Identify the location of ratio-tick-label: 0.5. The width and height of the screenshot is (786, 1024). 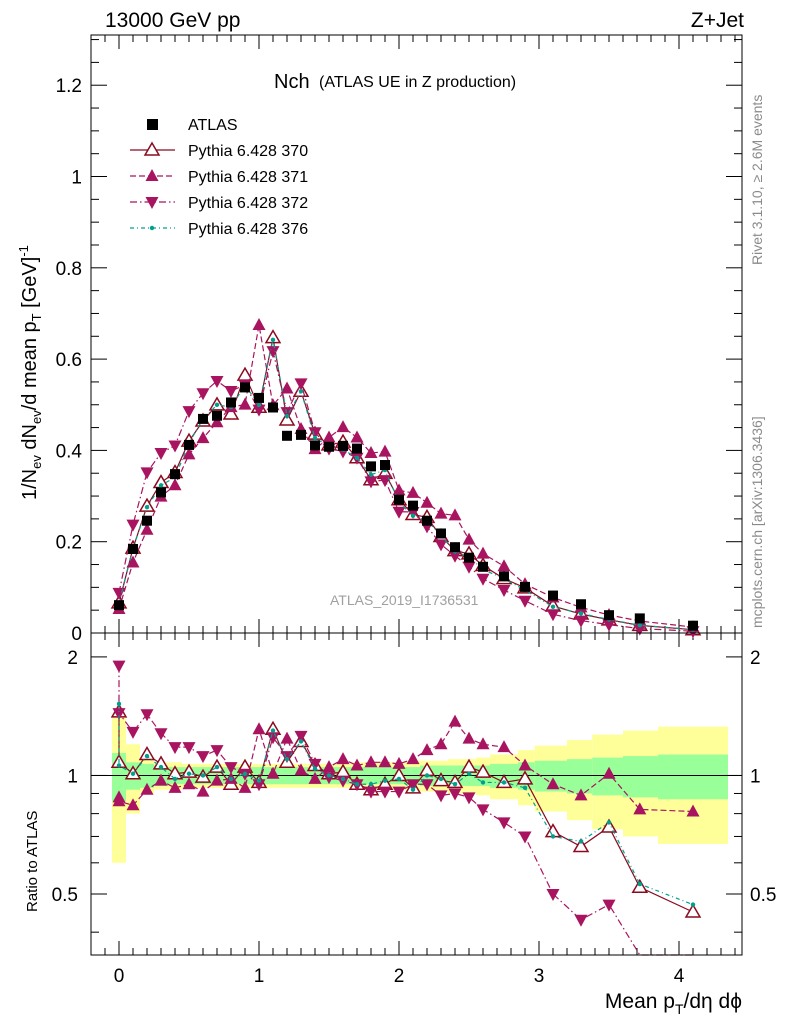
(65, 895).